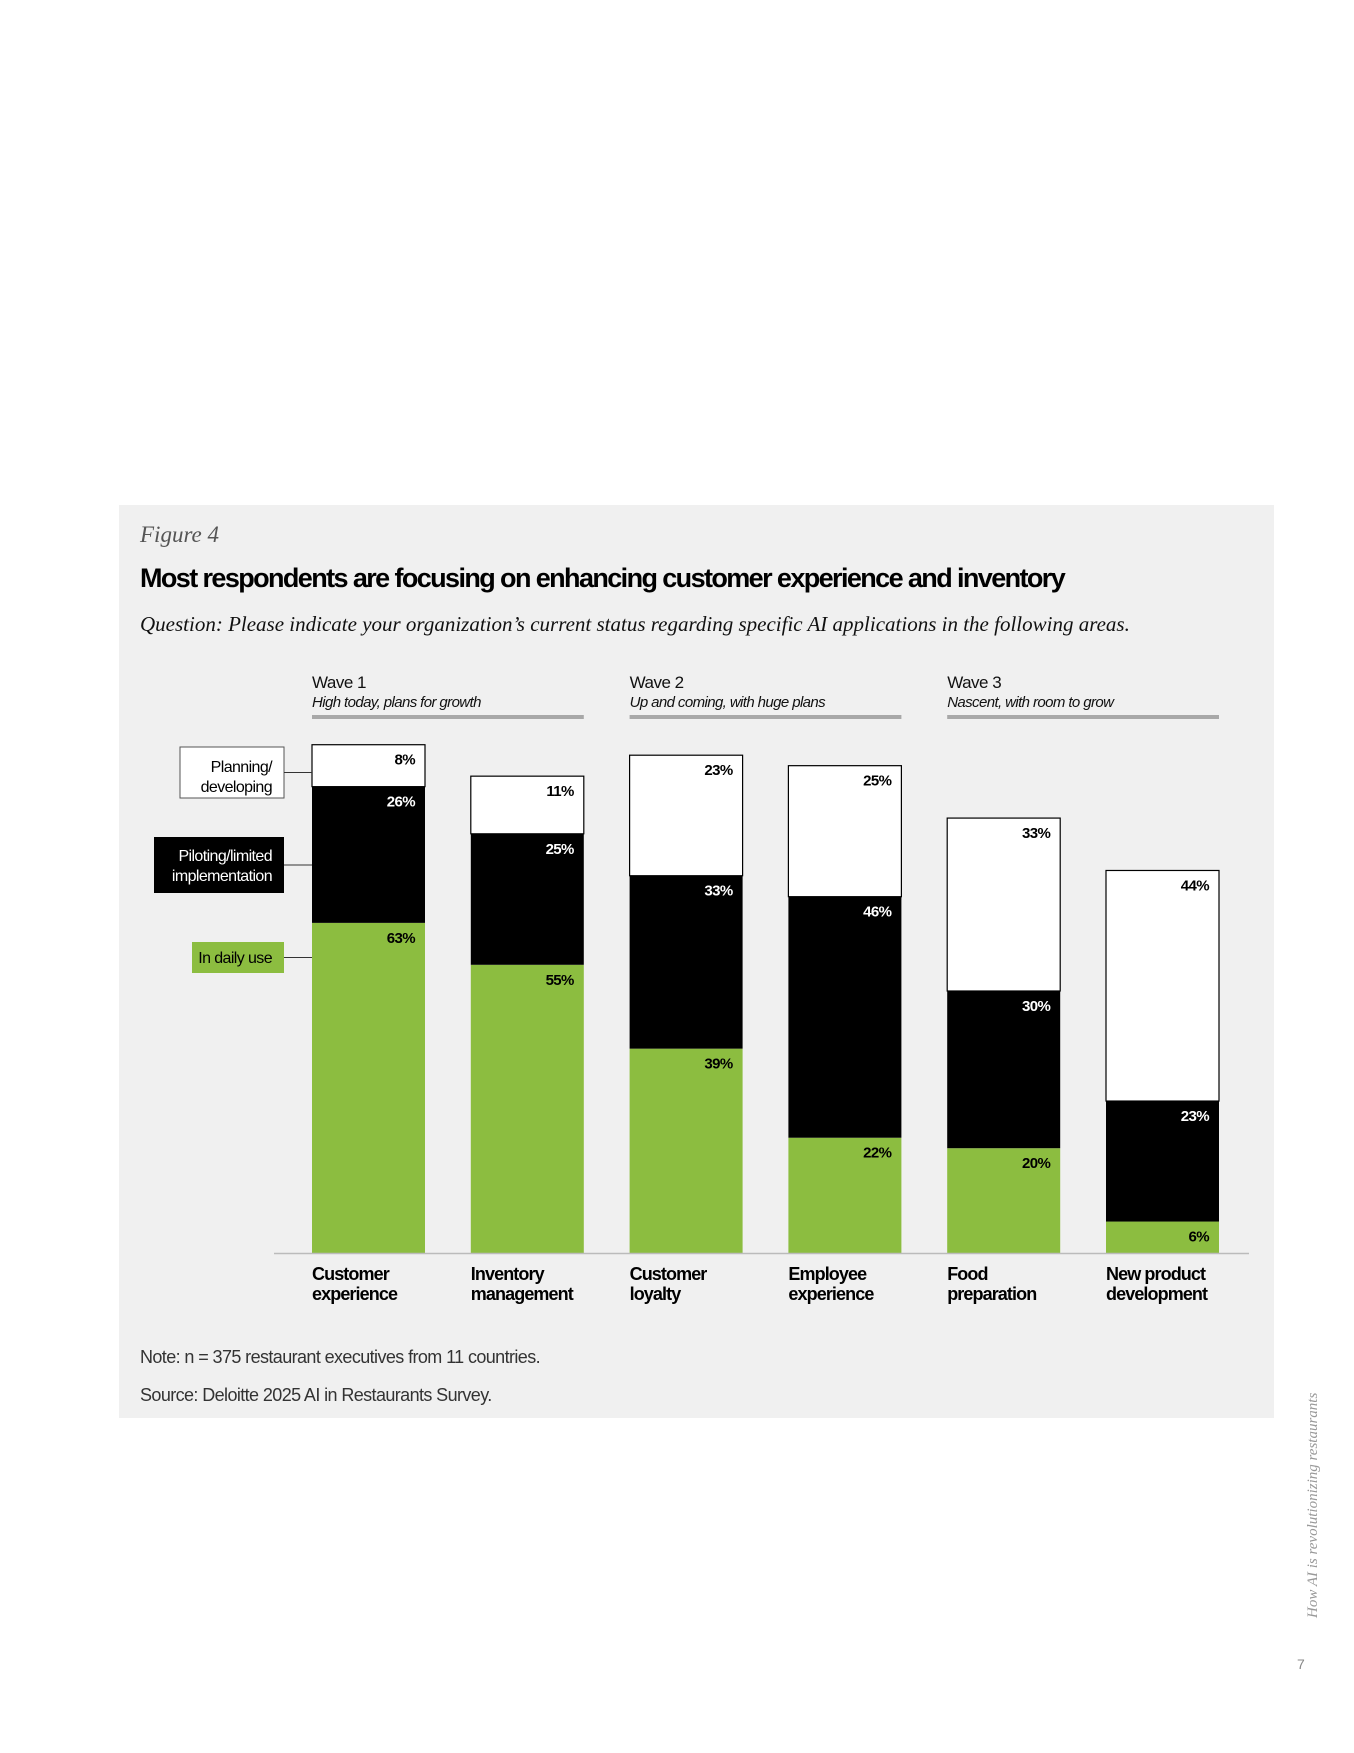 The height and width of the screenshot is (1753, 1354). Describe the element at coordinates (242, 767) in the screenshot. I see `legend-label: Planning/` at that location.